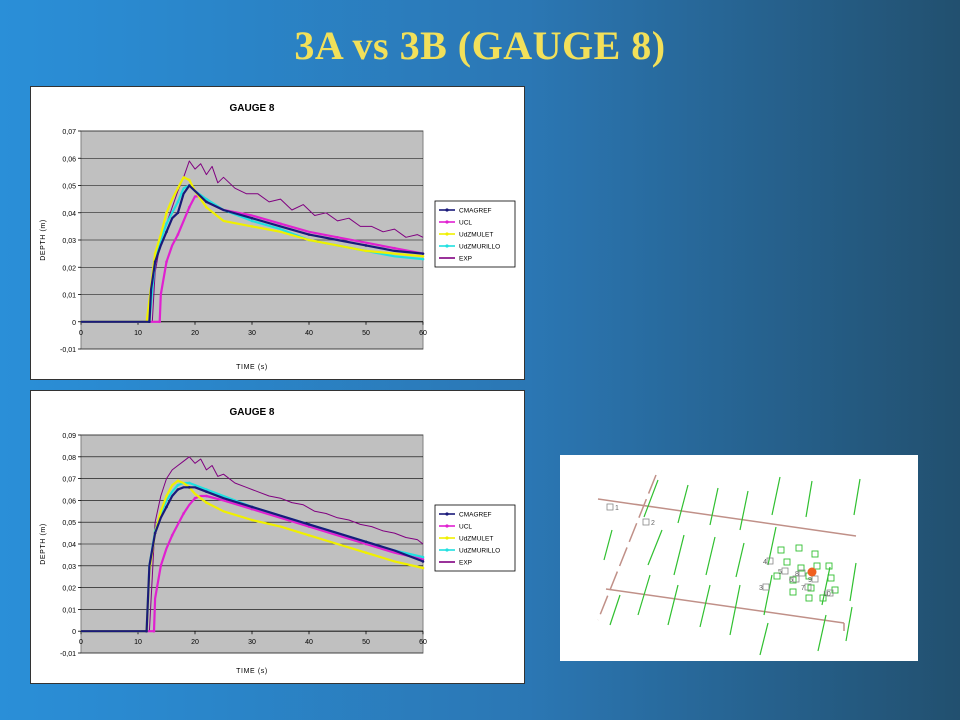 Image resolution: width=960 pixels, height=720 pixels. What do you see at coordinates (138, 642) in the screenshot?
I see `xtick-label: 10` at bounding box center [138, 642].